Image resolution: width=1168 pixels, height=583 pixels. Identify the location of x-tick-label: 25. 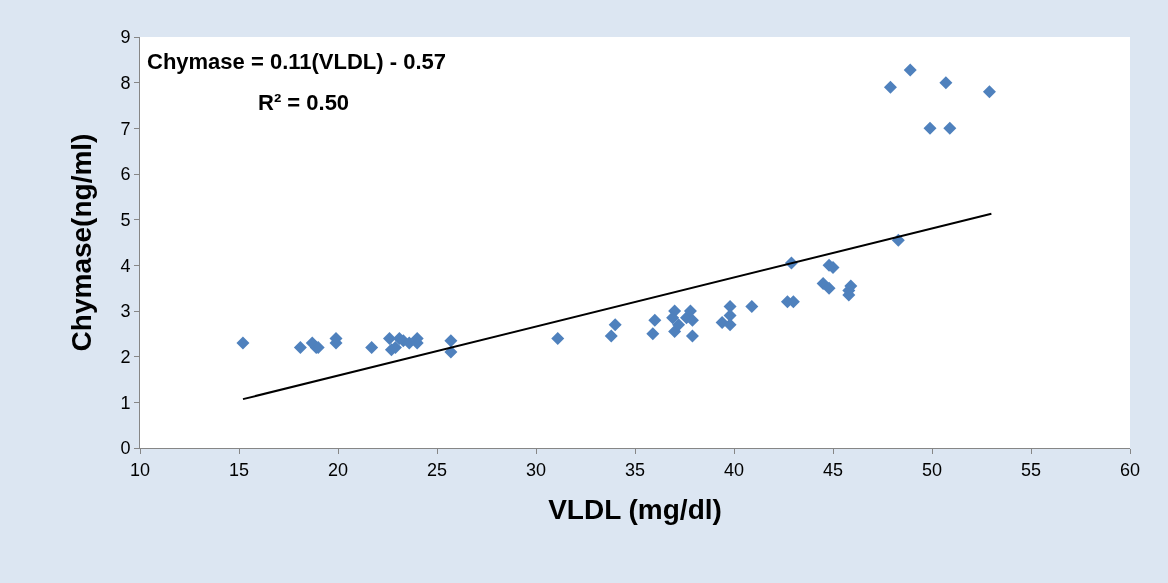
(437, 469).